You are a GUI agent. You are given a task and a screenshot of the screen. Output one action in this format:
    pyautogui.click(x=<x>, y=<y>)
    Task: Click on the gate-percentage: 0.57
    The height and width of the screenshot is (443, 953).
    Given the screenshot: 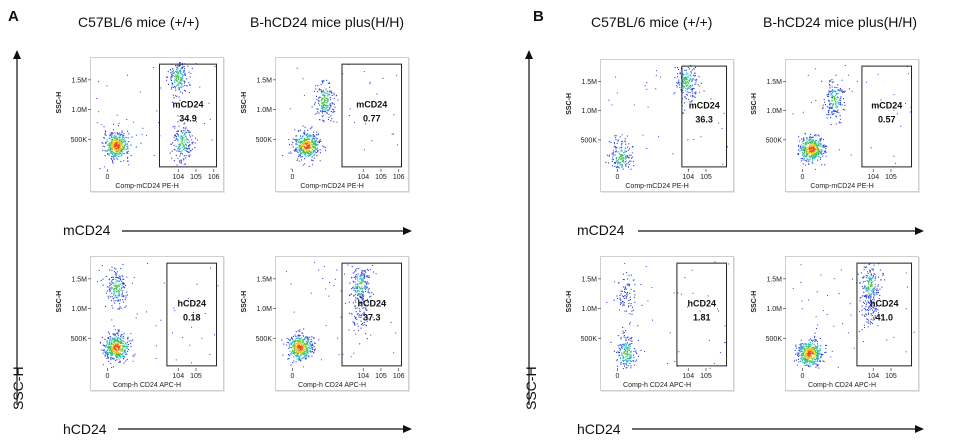 What is the action you would take?
    pyautogui.click(x=887, y=119)
    